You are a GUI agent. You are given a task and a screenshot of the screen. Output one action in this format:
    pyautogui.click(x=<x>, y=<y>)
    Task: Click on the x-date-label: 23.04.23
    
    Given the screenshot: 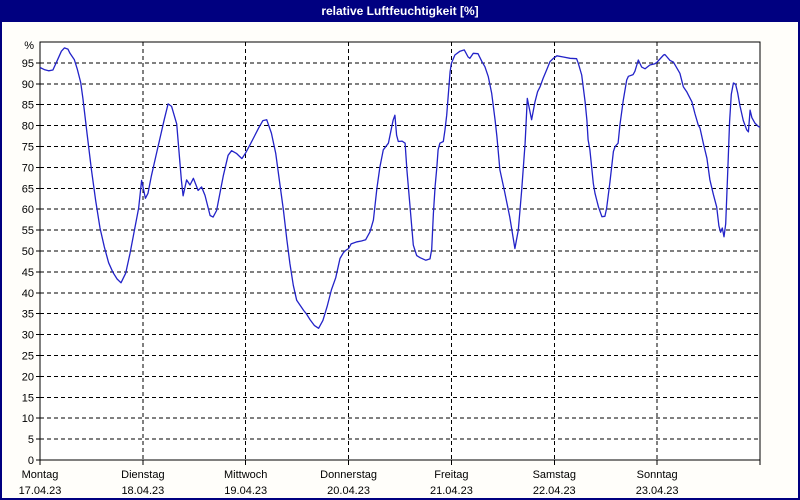 What is the action you would take?
    pyautogui.click(x=657, y=491)
    